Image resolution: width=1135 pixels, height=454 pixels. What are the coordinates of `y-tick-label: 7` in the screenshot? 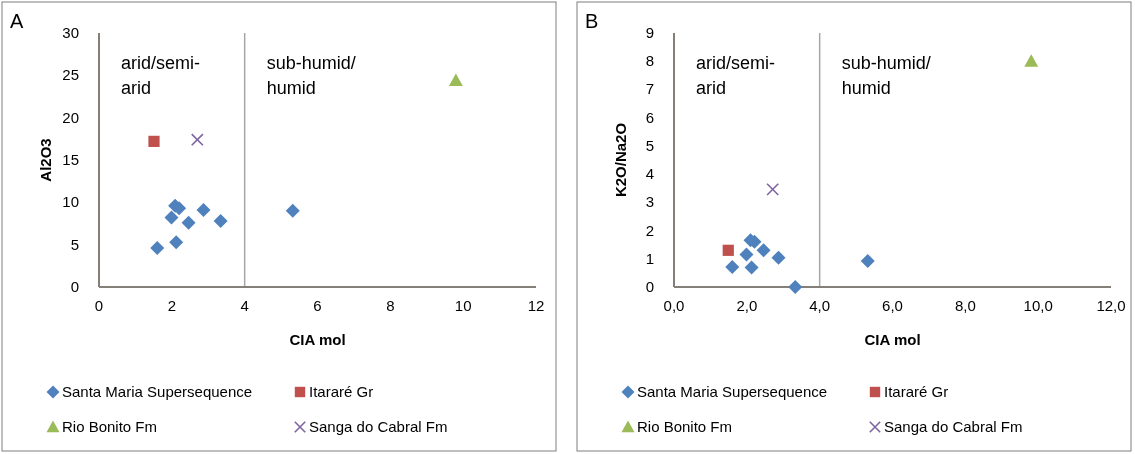 It's located at (649, 89).